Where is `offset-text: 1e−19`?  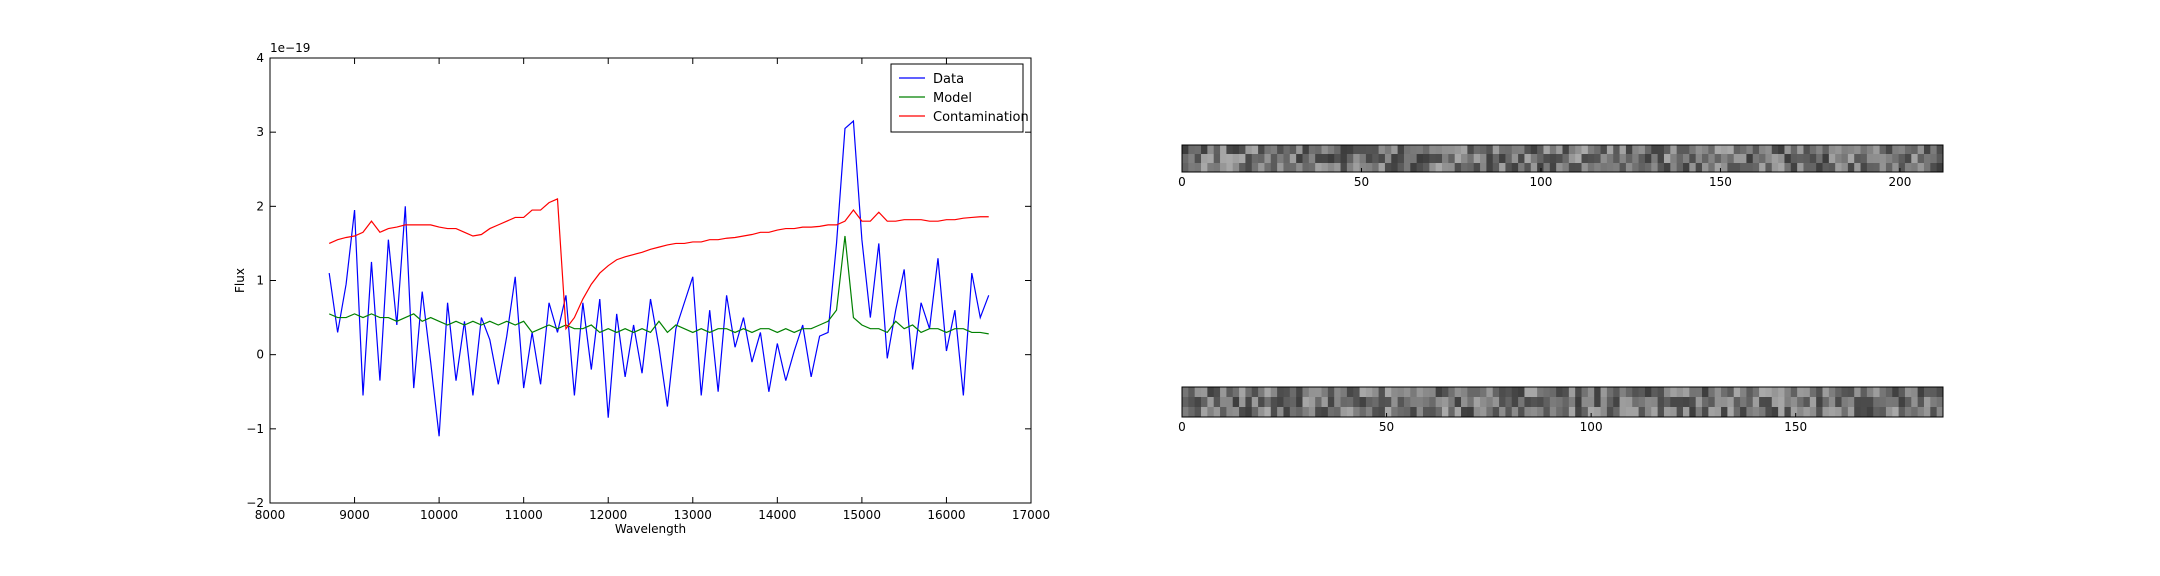 offset-text: 1e−19 is located at coordinates (290, 48).